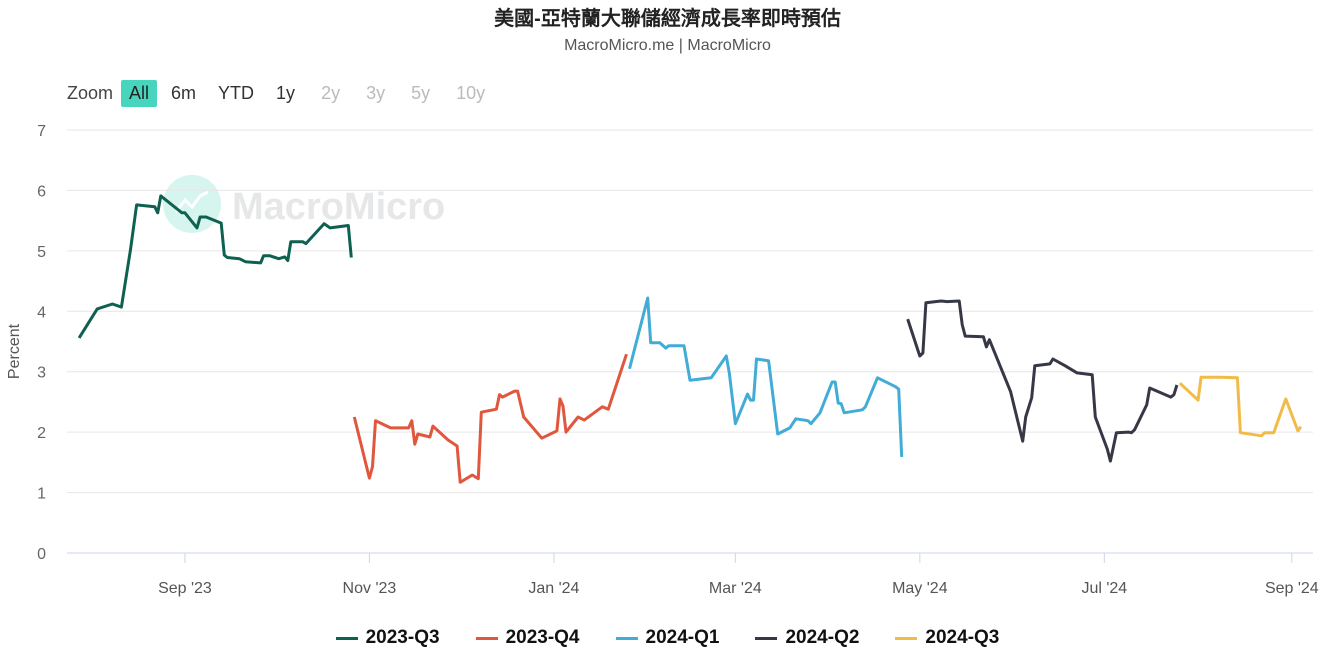  I want to click on legend-label: 2023-Q4, so click(542, 637).